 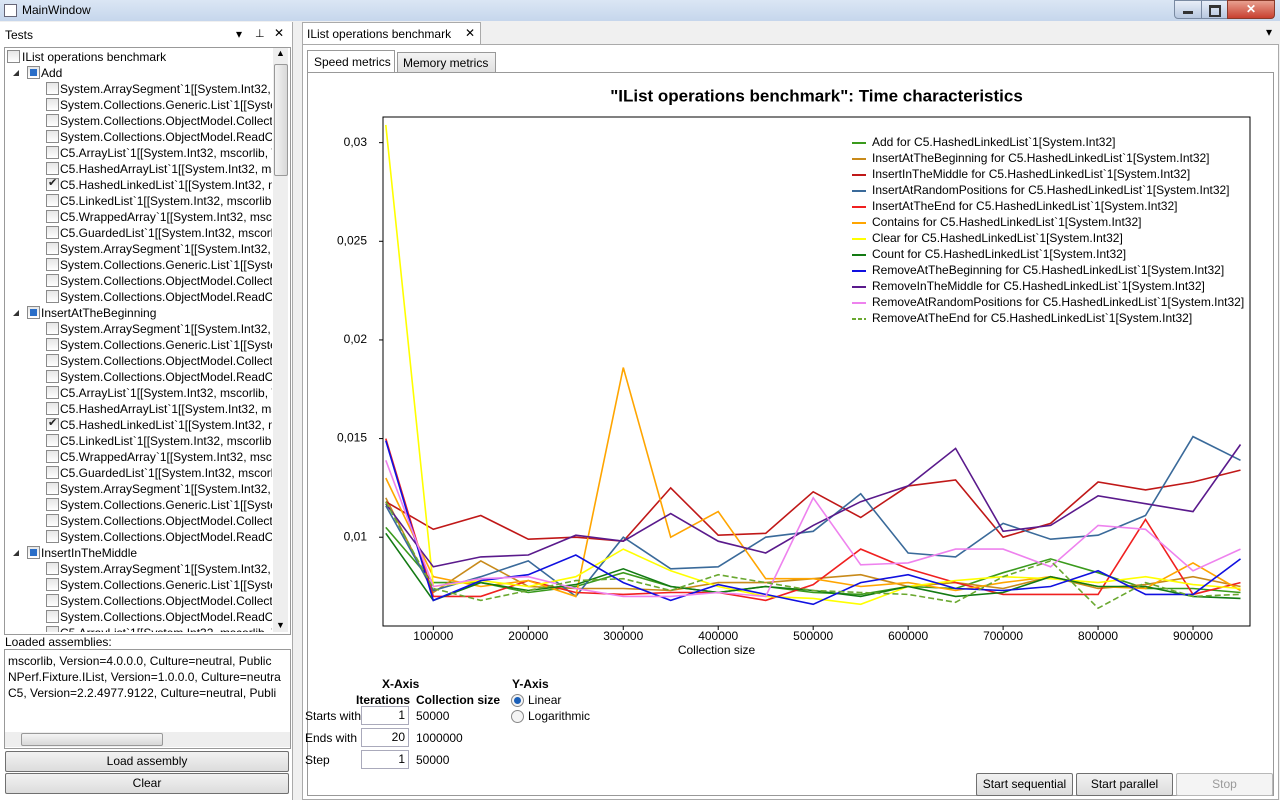 What do you see at coordinates (333, 716) in the screenshot?
I see `range-label: Starts with` at bounding box center [333, 716].